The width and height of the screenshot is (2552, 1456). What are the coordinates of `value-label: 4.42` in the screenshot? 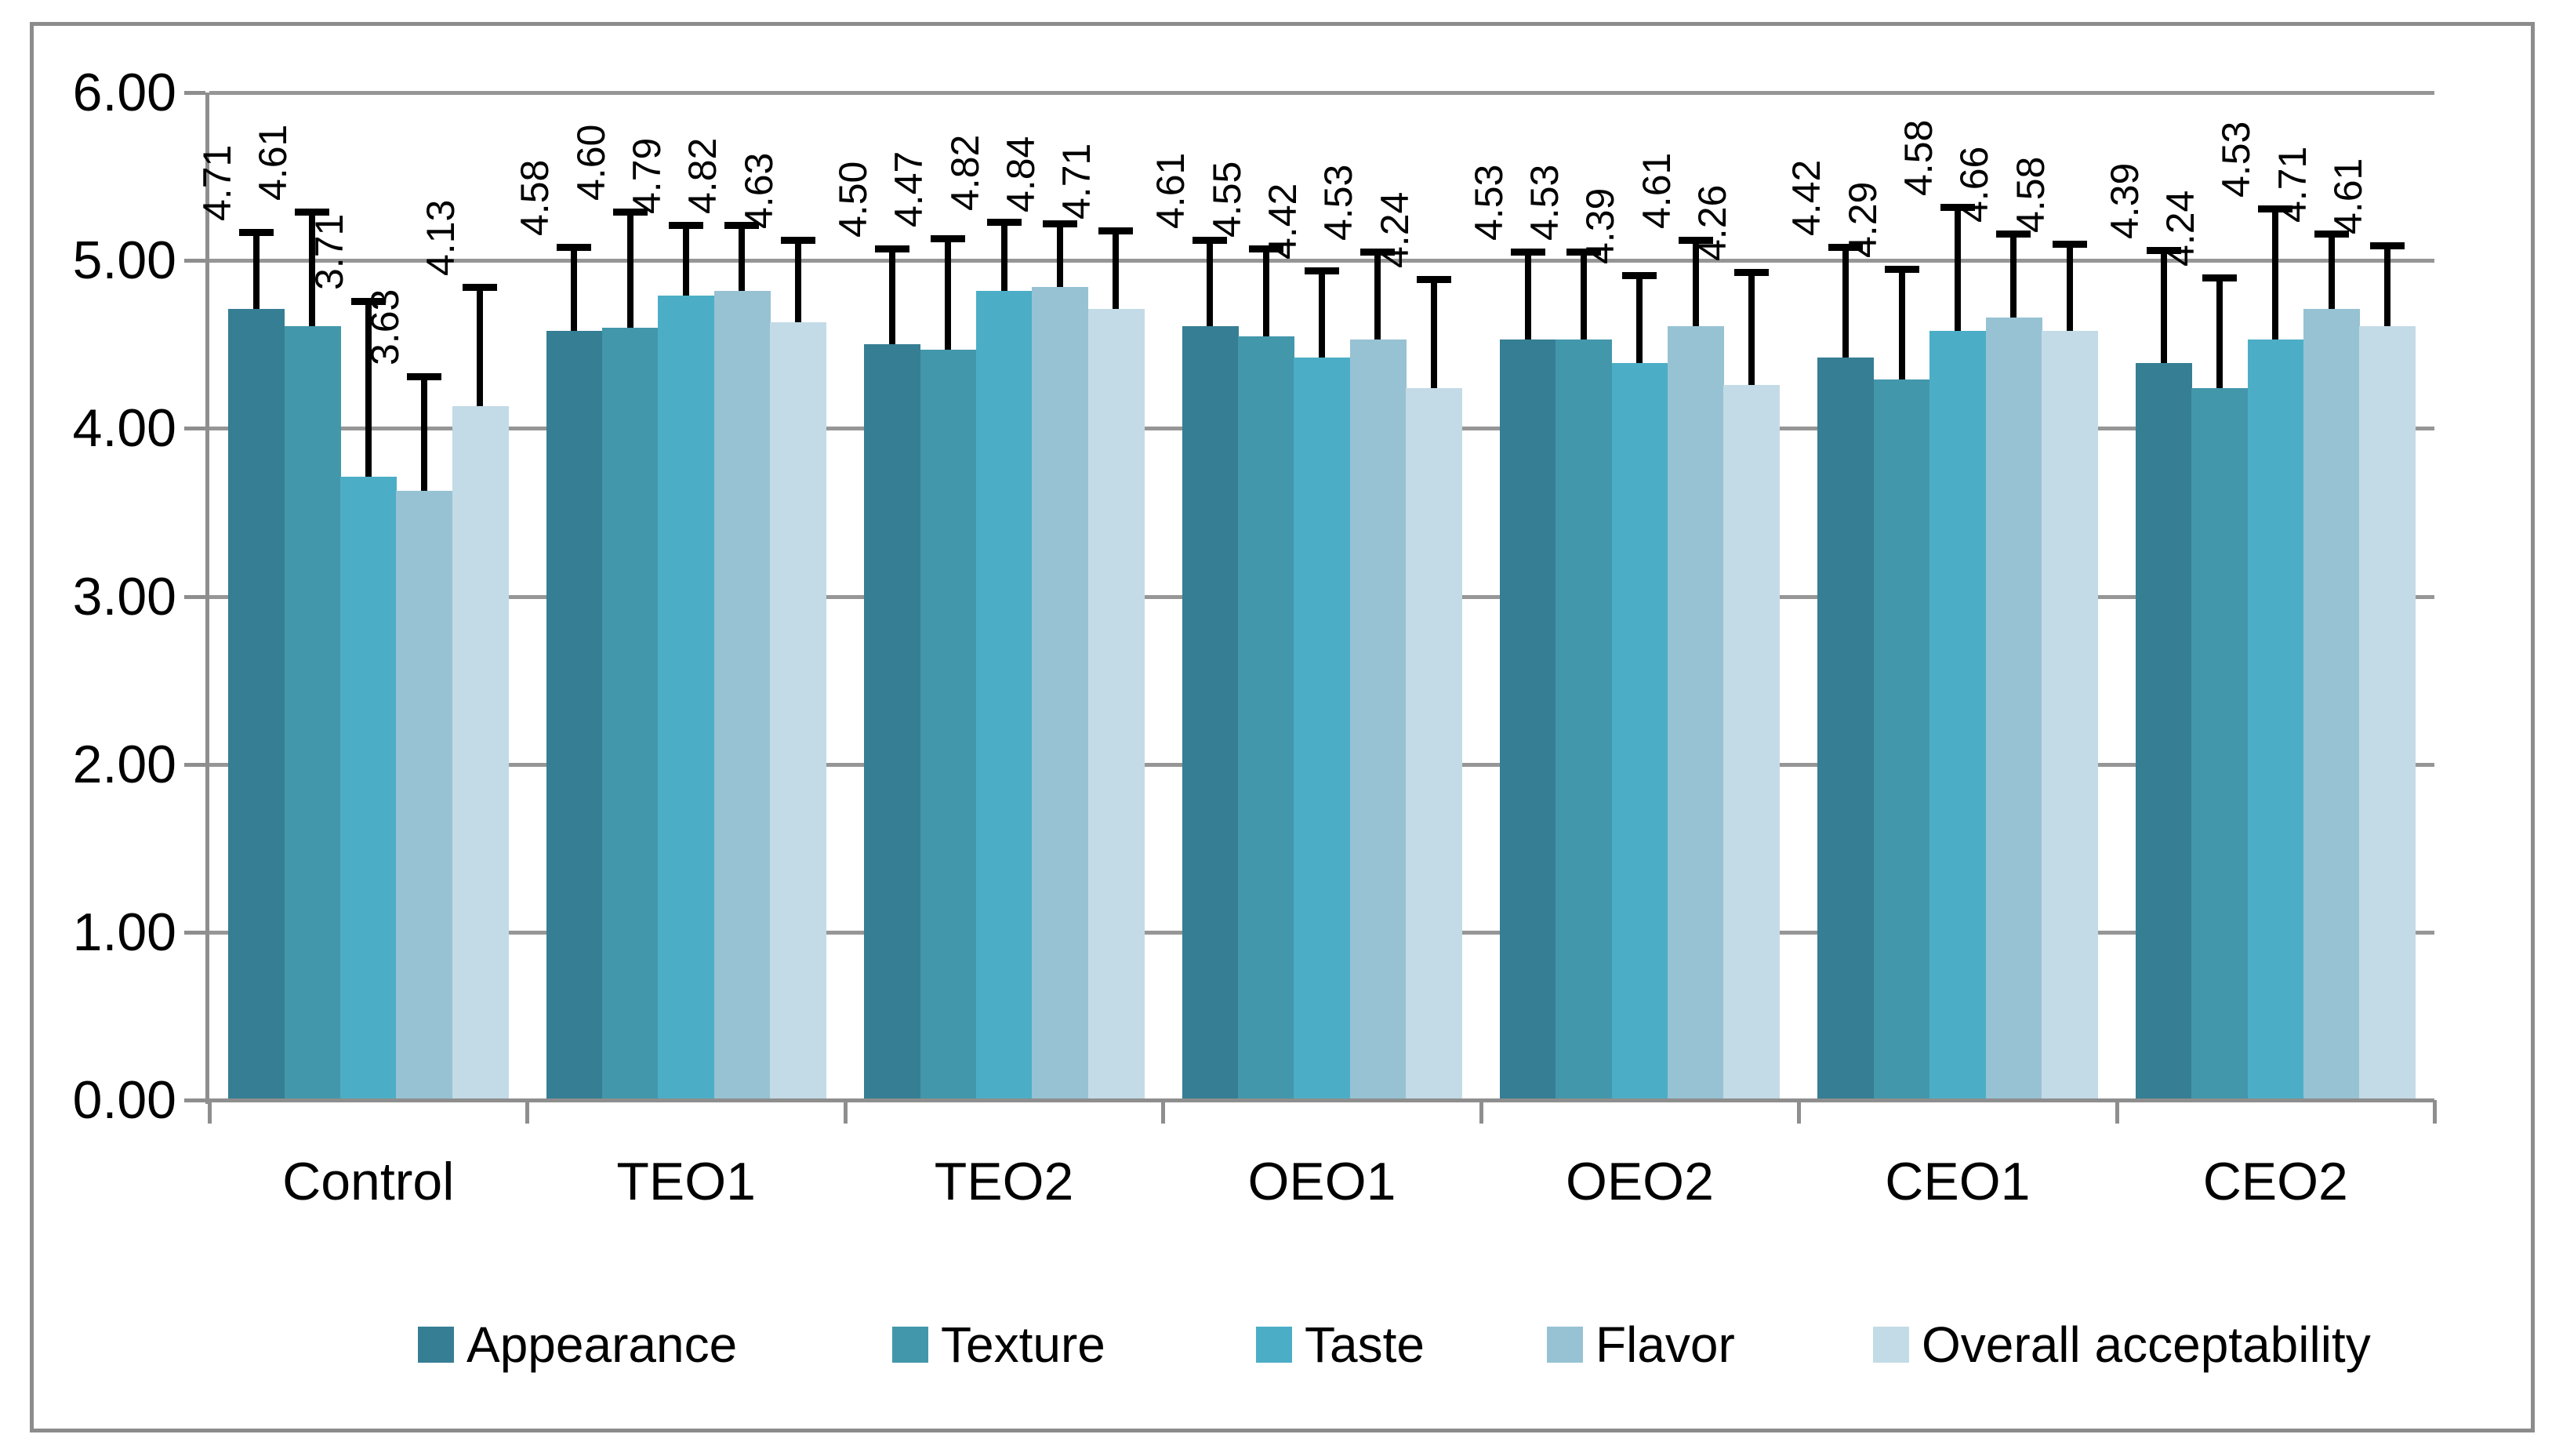 It's located at (1806, 198).